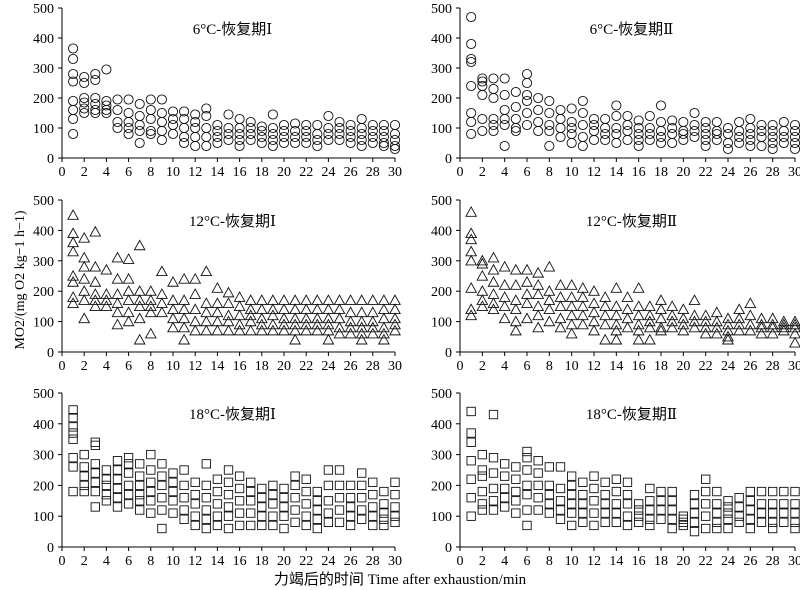 The width and height of the screenshot is (800, 590). What do you see at coordinates (395, 172) in the screenshot?
I see `x-tick-label: 30` at bounding box center [395, 172].